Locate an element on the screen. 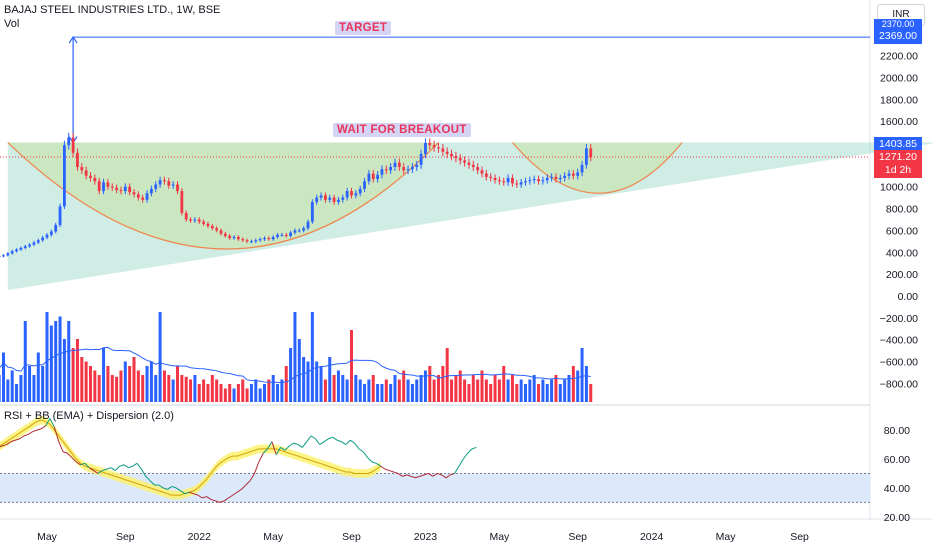 The image size is (932, 550). breakout-label: WAIT FOR BREAKOUT is located at coordinates (402, 130).